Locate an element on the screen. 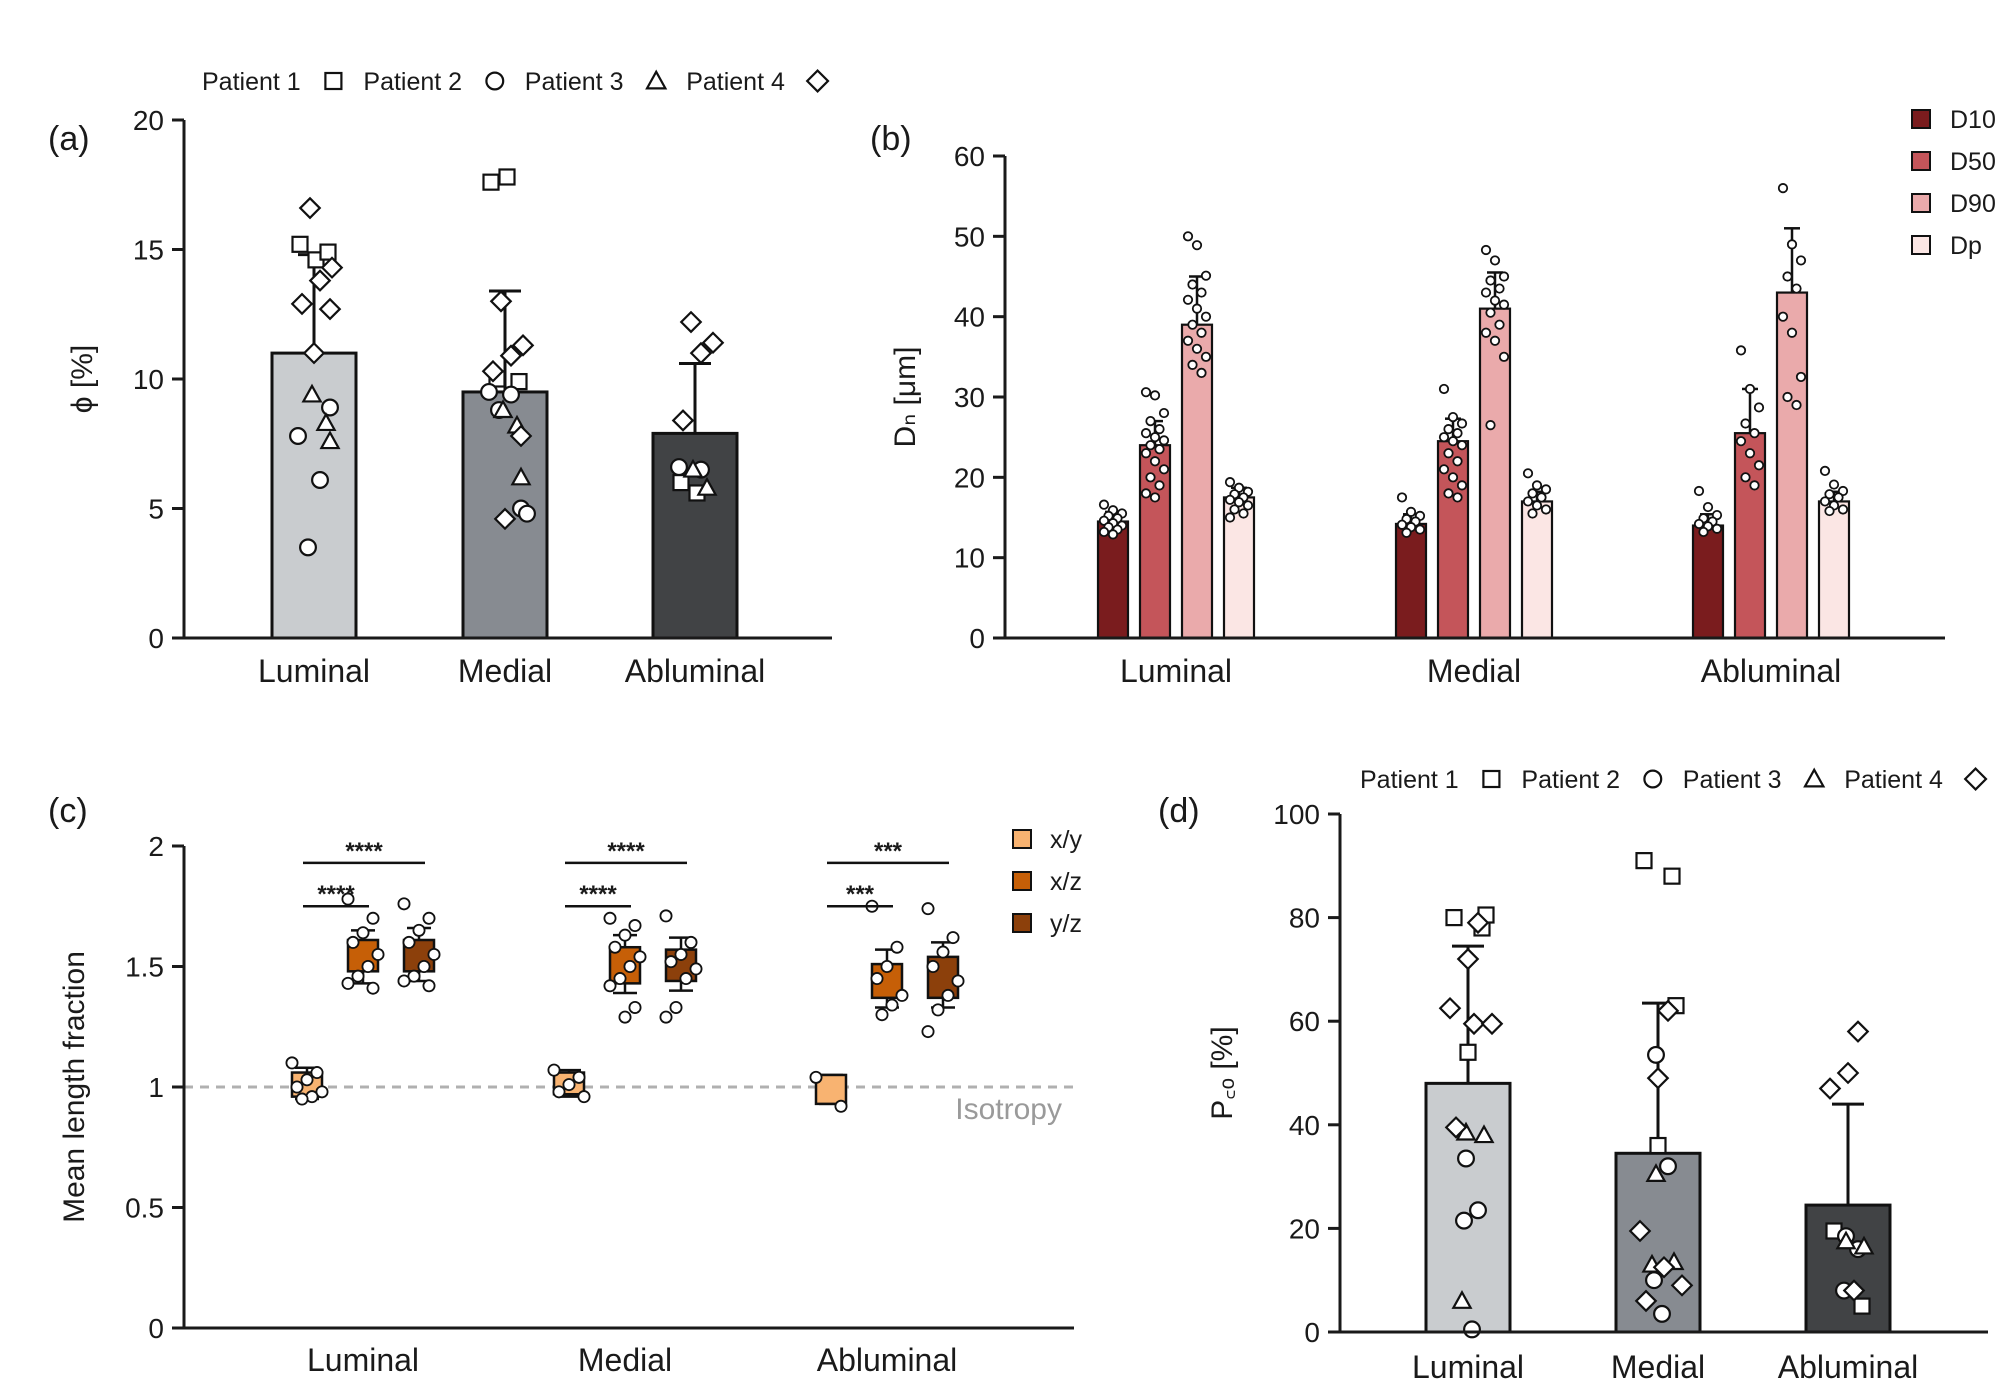 The width and height of the screenshot is (2000, 1400). panel-d-x-tick-label: Abluminal is located at coordinates (1848, 1367).